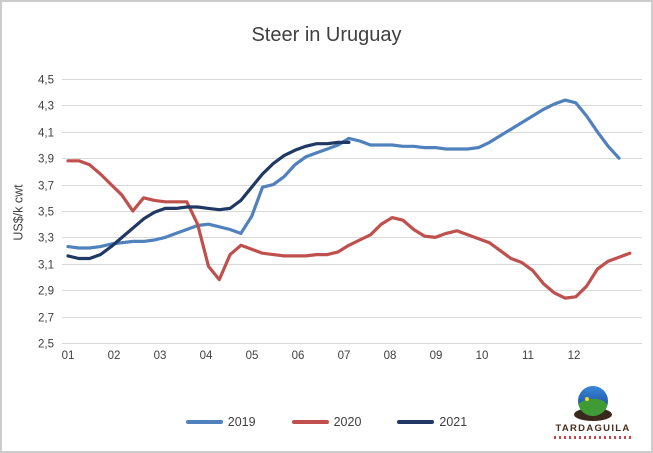  I want to click on legend-label-2020: 2020, so click(347, 422).